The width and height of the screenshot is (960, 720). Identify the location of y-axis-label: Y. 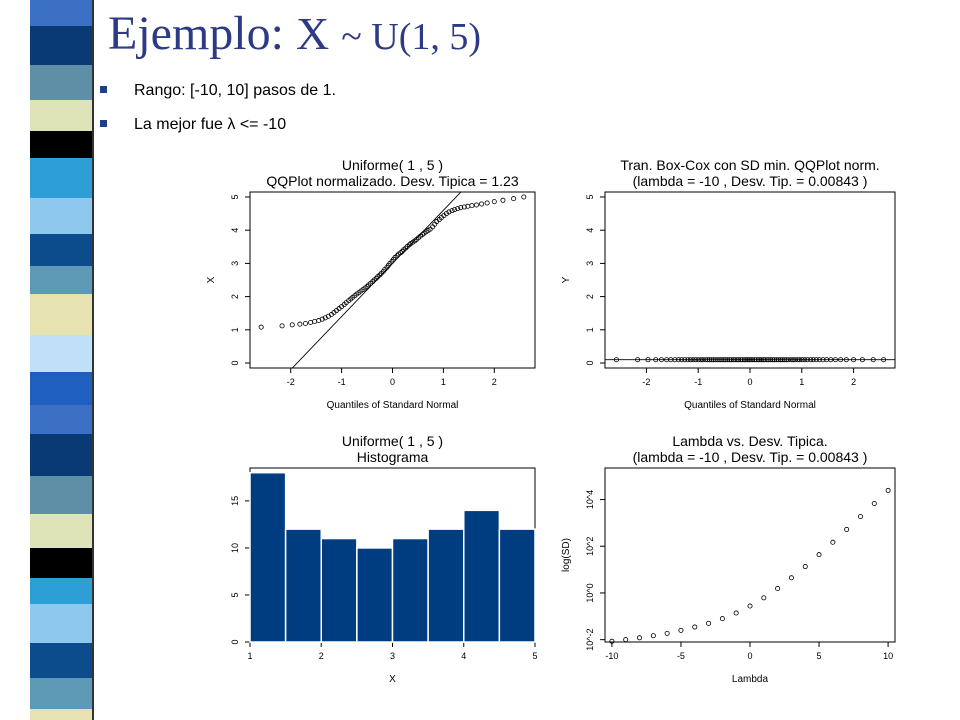
(566, 279).